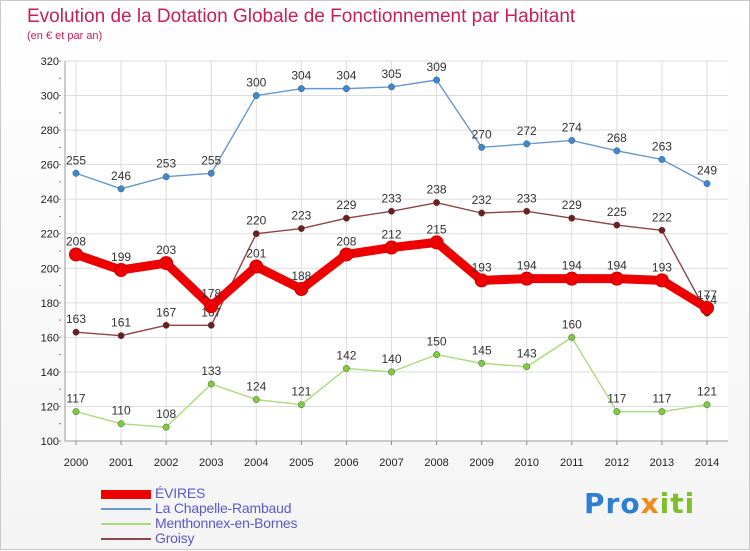 The image size is (750, 551). I want to click on chart-subtitle: (en € et par an), so click(65, 36).